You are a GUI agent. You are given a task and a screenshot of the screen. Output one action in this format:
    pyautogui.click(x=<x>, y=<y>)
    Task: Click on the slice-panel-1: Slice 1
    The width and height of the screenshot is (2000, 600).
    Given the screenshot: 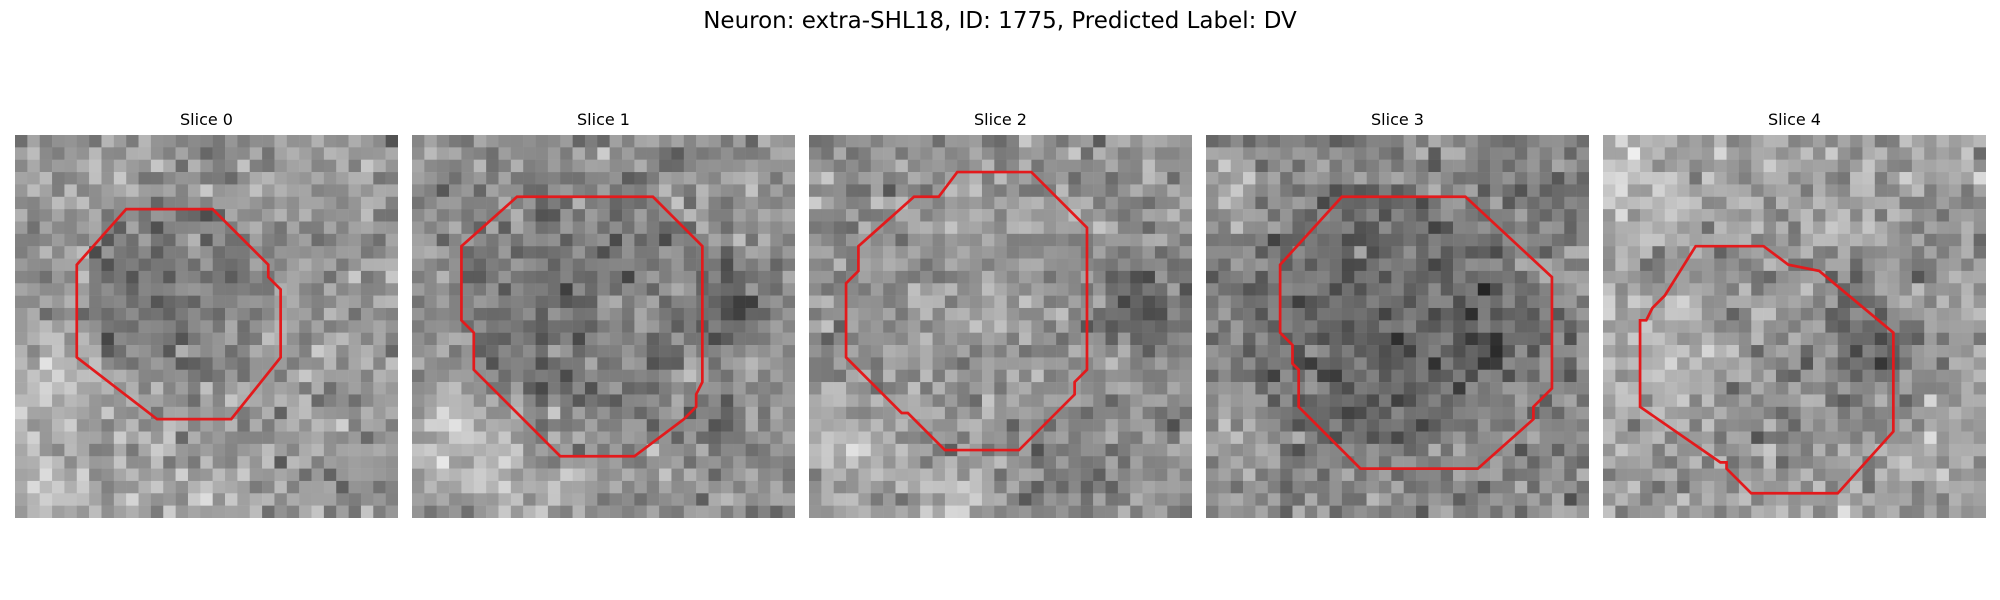 What is the action you would take?
    pyautogui.click(x=603, y=311)
    